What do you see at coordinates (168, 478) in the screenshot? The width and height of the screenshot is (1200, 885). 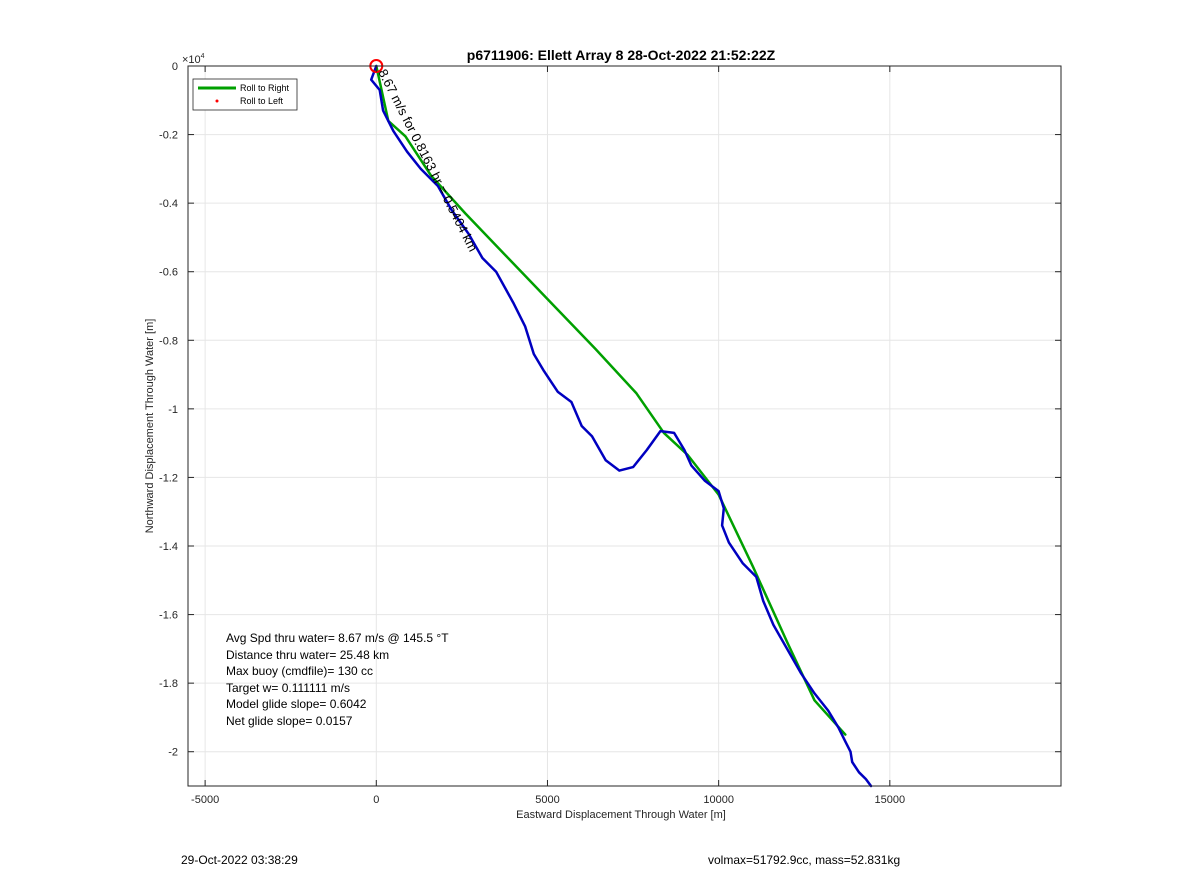 I see `y-tick-label: -1.2` at bounding box center [168, 478].